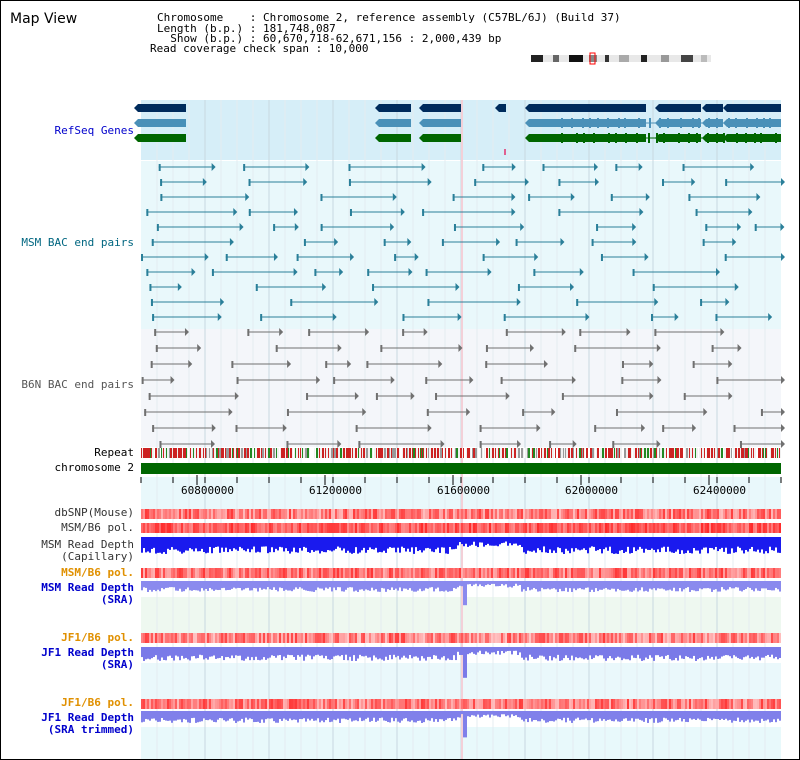 Image resolution: width=800 pixels, height=760 pixels. What do you see at coordinates (97, 637) in the screenshot?
I see `track-label-jf1-b6-pol: JF1/B6 pol.` at bounding box center [97, 637].